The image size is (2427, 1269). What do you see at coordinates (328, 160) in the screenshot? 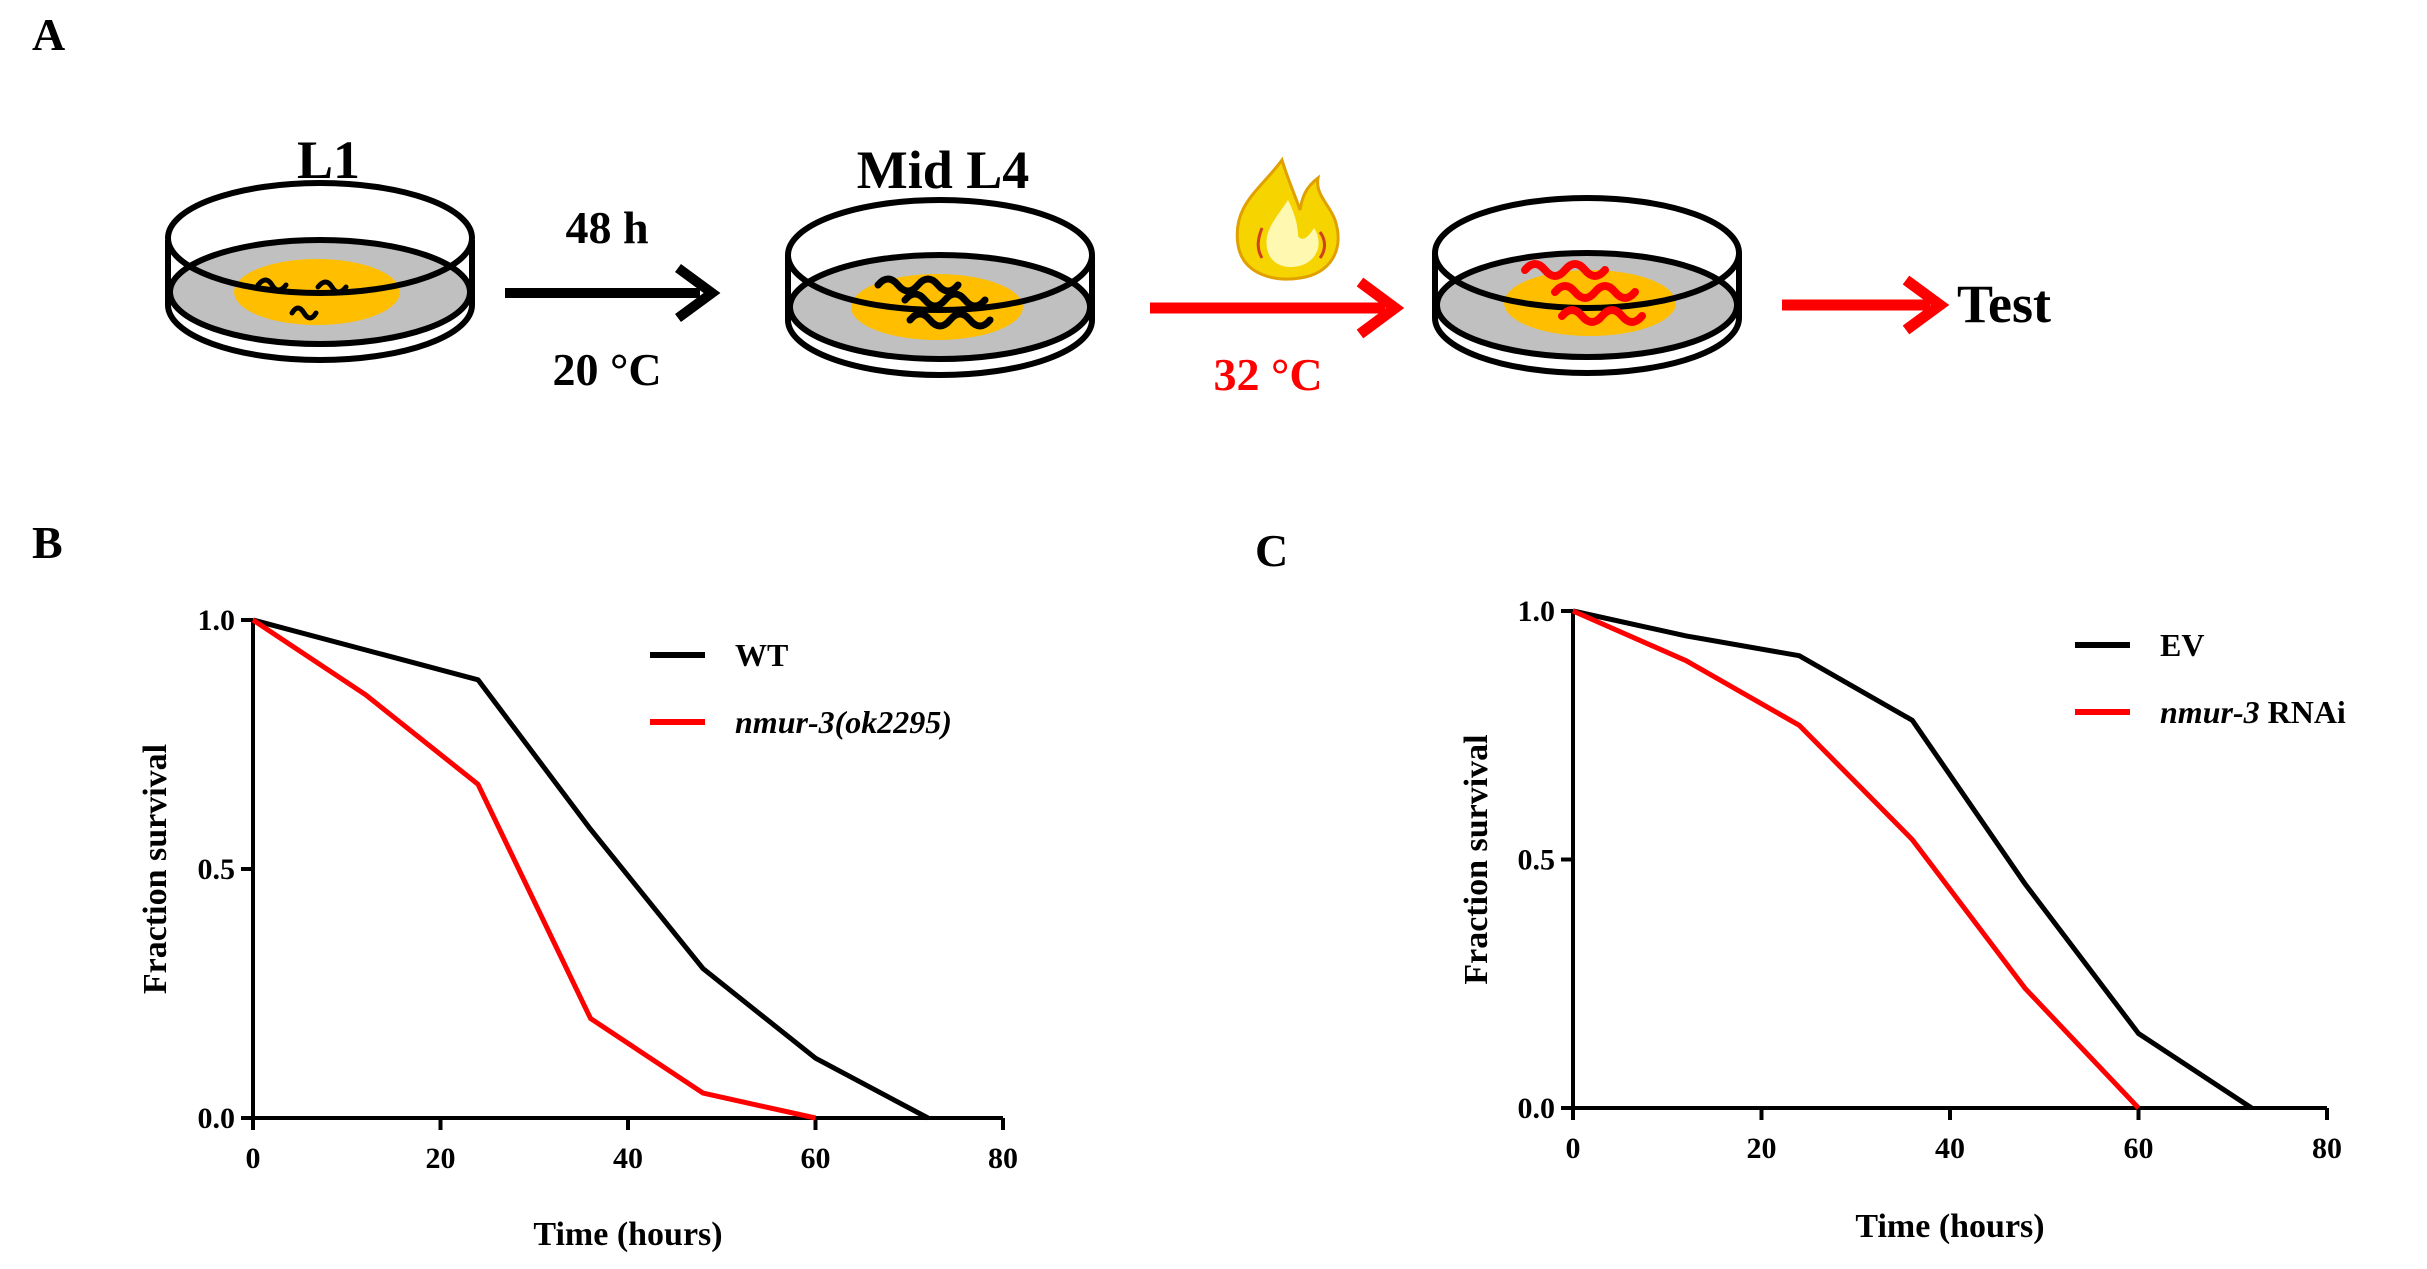
I see `stage1-label: L1` at bounding box center [328, 160].